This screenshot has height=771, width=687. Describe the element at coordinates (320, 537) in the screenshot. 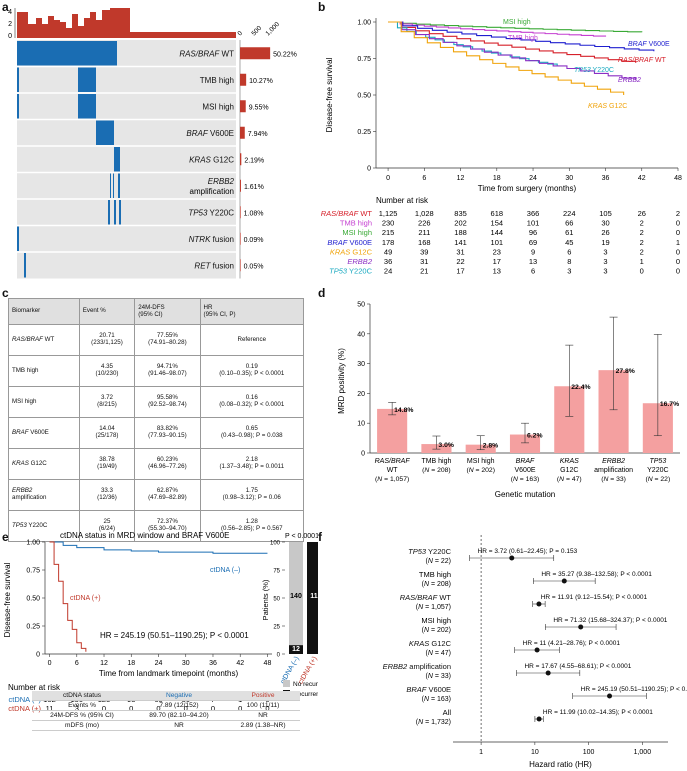

I see `panel-f-label: f` at that location.